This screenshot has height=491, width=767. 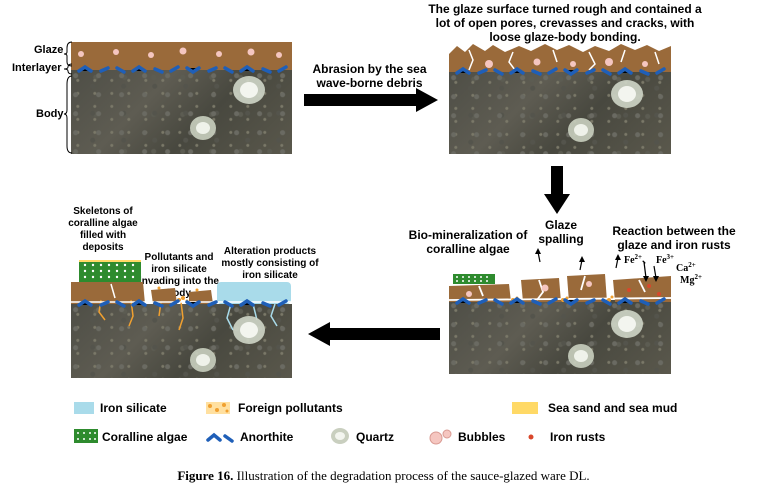 I want to click on body-label: Body, so click(x=50, y=114).